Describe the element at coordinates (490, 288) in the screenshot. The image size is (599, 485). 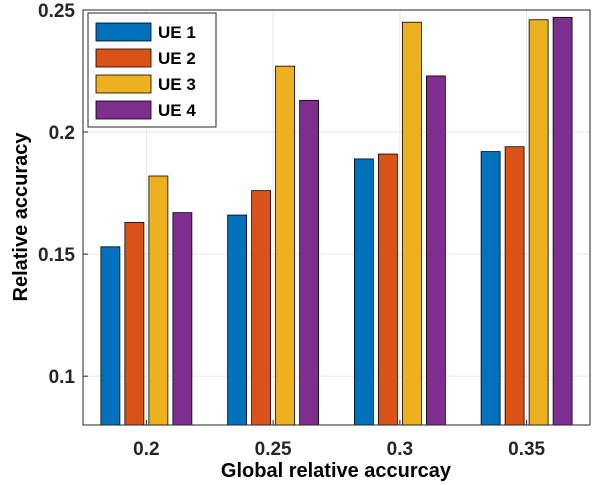
I see `bar-ue-1-0.35` at that location.